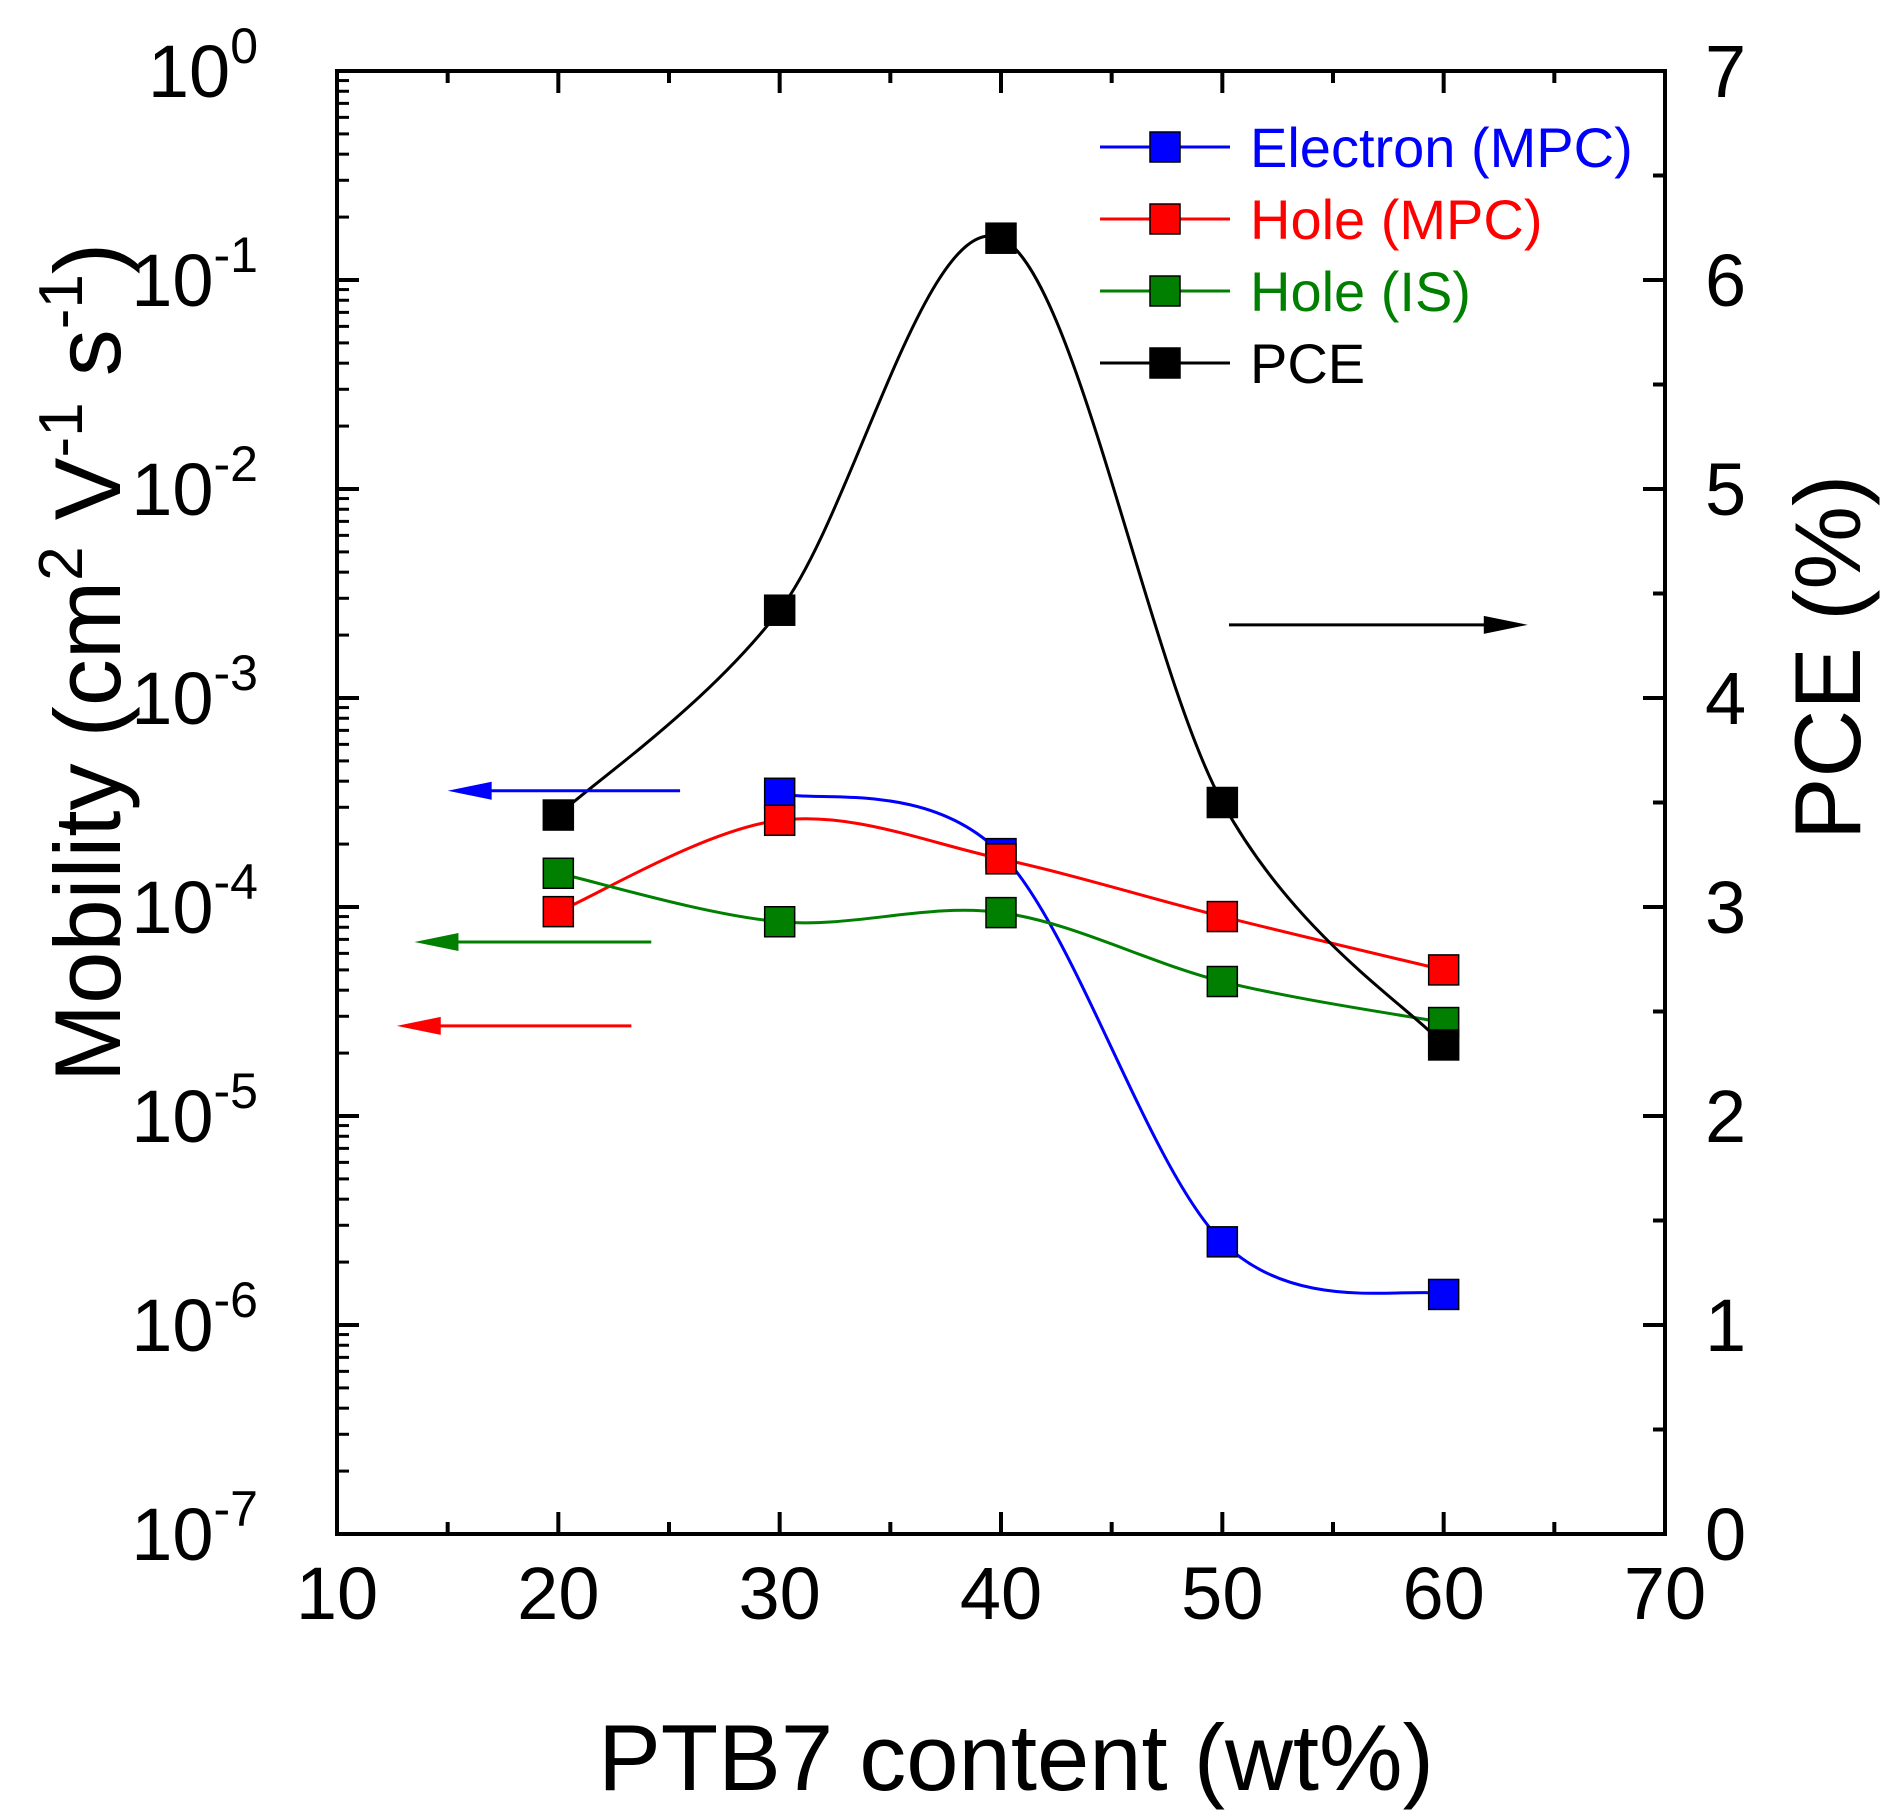  What do you see at coordinates (1444, 1593) in the screenshot?
I see `x-tick-label: 60` at bounding box center [1444, 1593].